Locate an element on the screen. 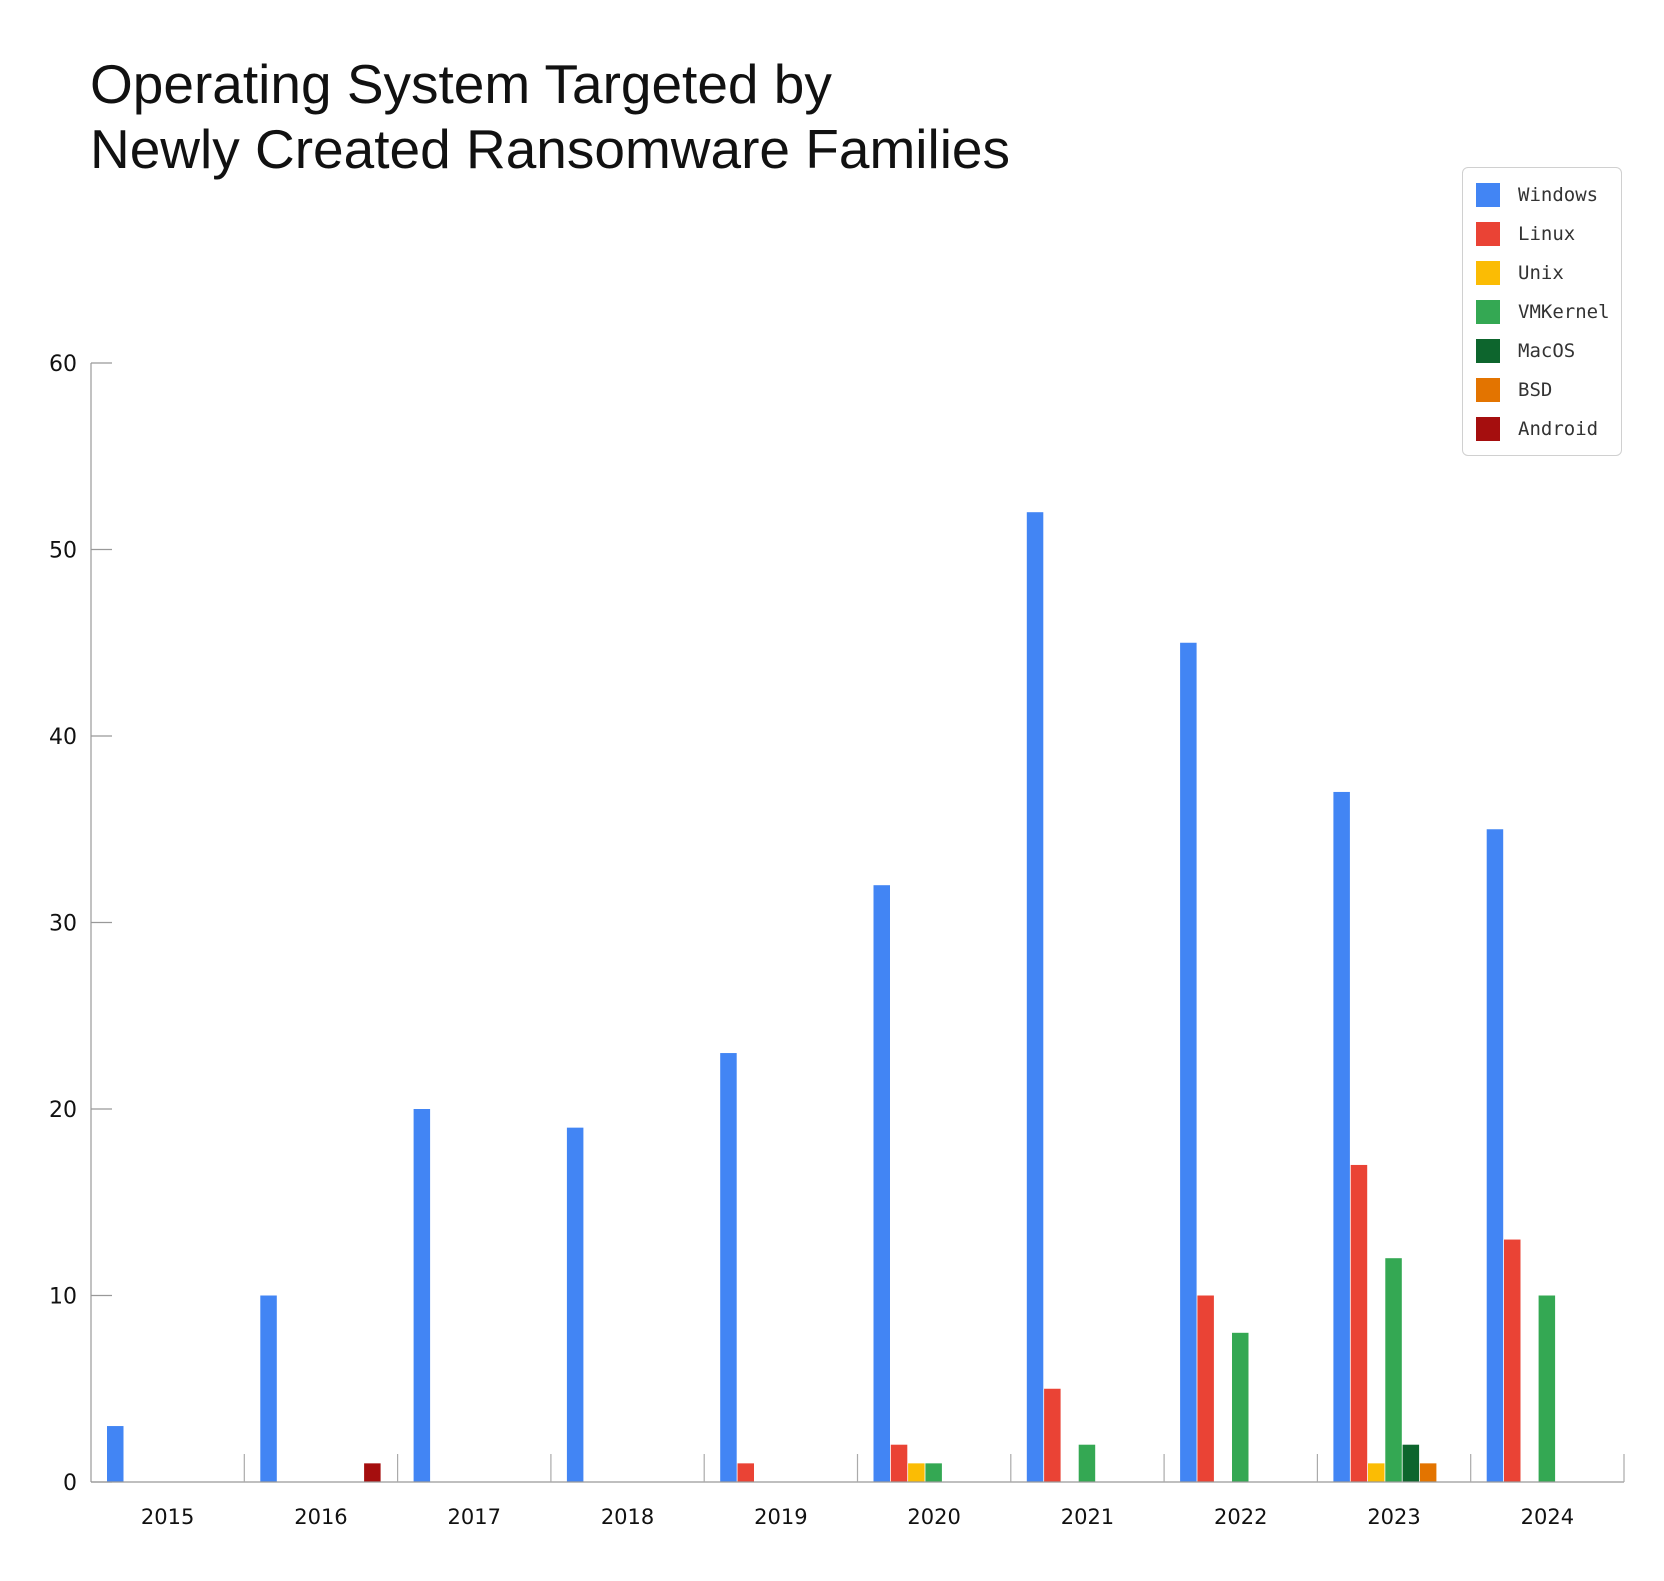 The height and width of the screenshot is (1581, 1664). x-tick-label: 2018 is located at coordinates (627, 1517).